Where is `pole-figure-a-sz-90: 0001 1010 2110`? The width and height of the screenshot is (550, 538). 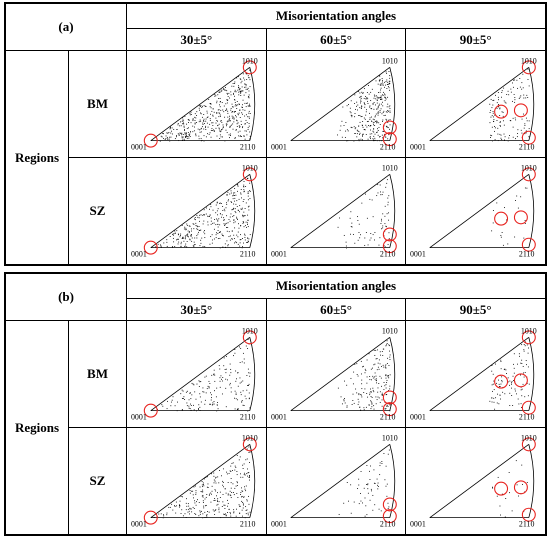
pole-figure-a-sz-90: 0001 1010 2110 is located at coordinates (473, 211).